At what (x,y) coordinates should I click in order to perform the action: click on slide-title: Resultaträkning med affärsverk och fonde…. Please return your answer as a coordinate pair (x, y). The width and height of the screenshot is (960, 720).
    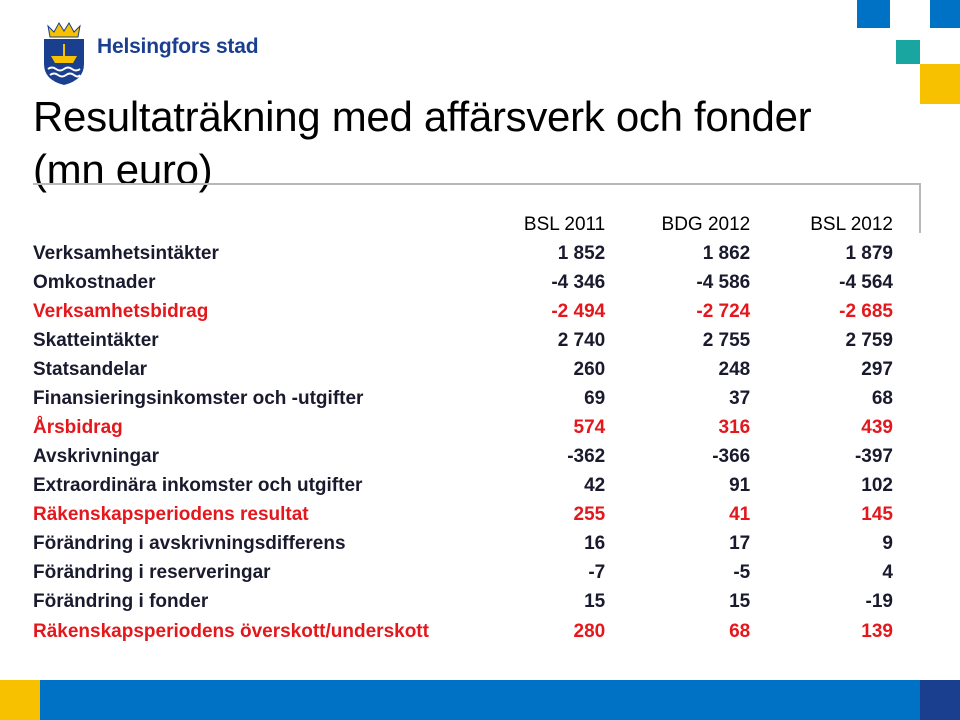
    Looking at the image, I should click on (422, 143).